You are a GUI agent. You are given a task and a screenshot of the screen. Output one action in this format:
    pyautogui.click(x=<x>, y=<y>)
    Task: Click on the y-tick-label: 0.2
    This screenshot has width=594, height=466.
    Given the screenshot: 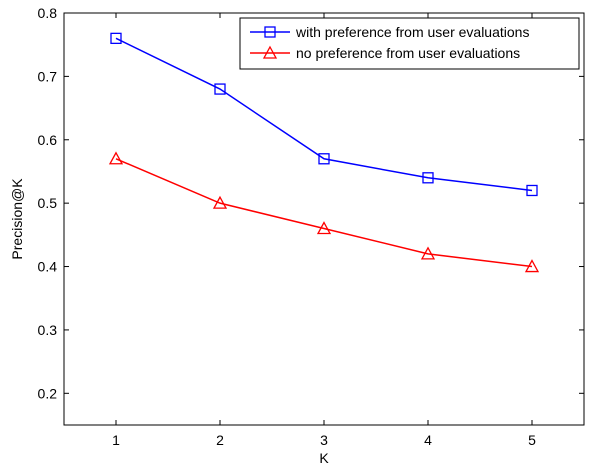 What is the action you would take?
    pyautogui.click(x=48, y=393)
    